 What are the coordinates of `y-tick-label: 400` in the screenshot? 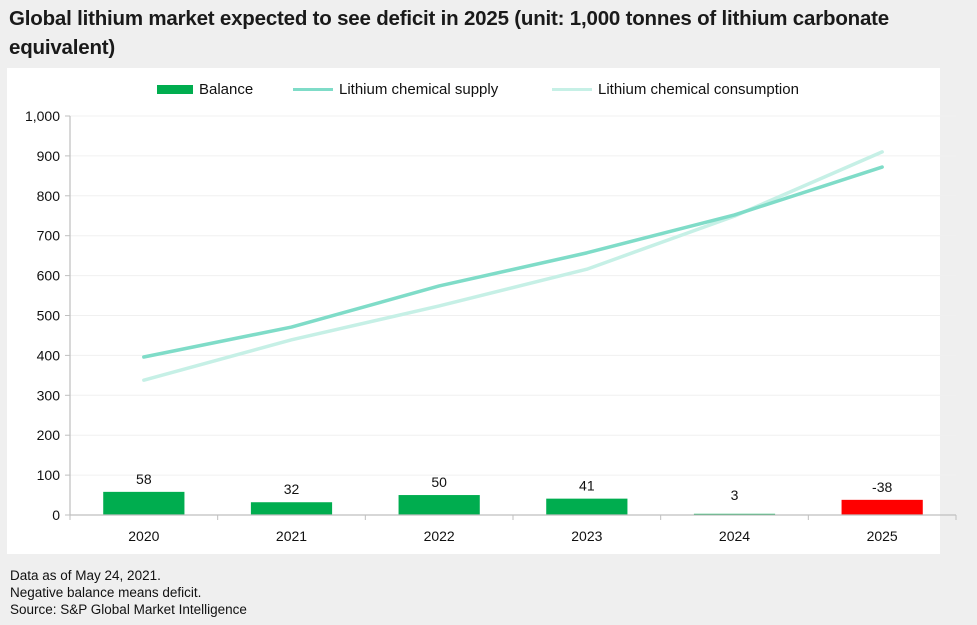 It's located at (49, 355).